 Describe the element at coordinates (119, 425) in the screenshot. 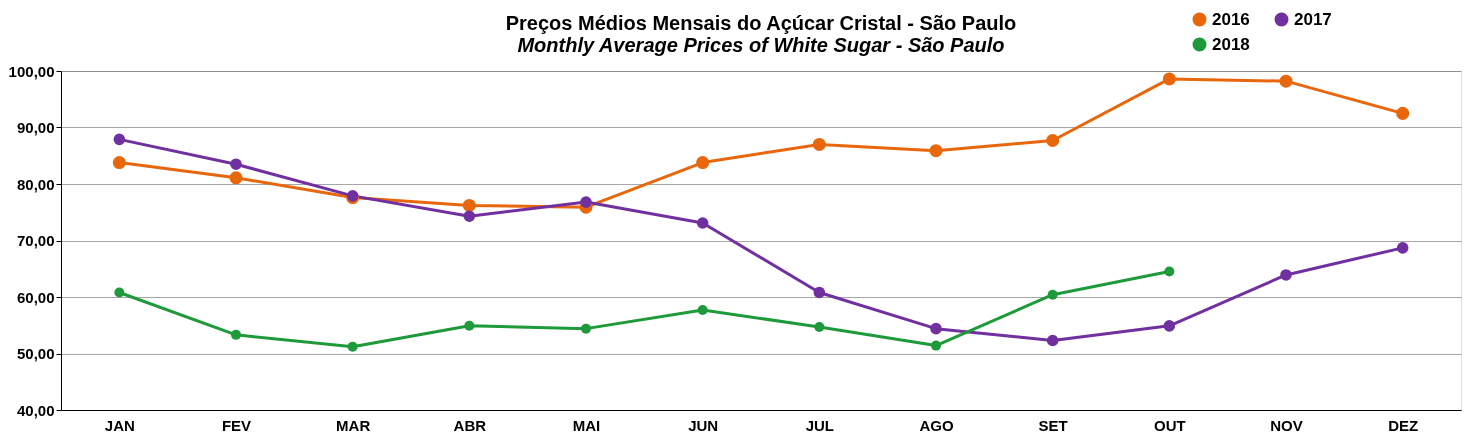

I see `x-tick-label: JAN` at that location.